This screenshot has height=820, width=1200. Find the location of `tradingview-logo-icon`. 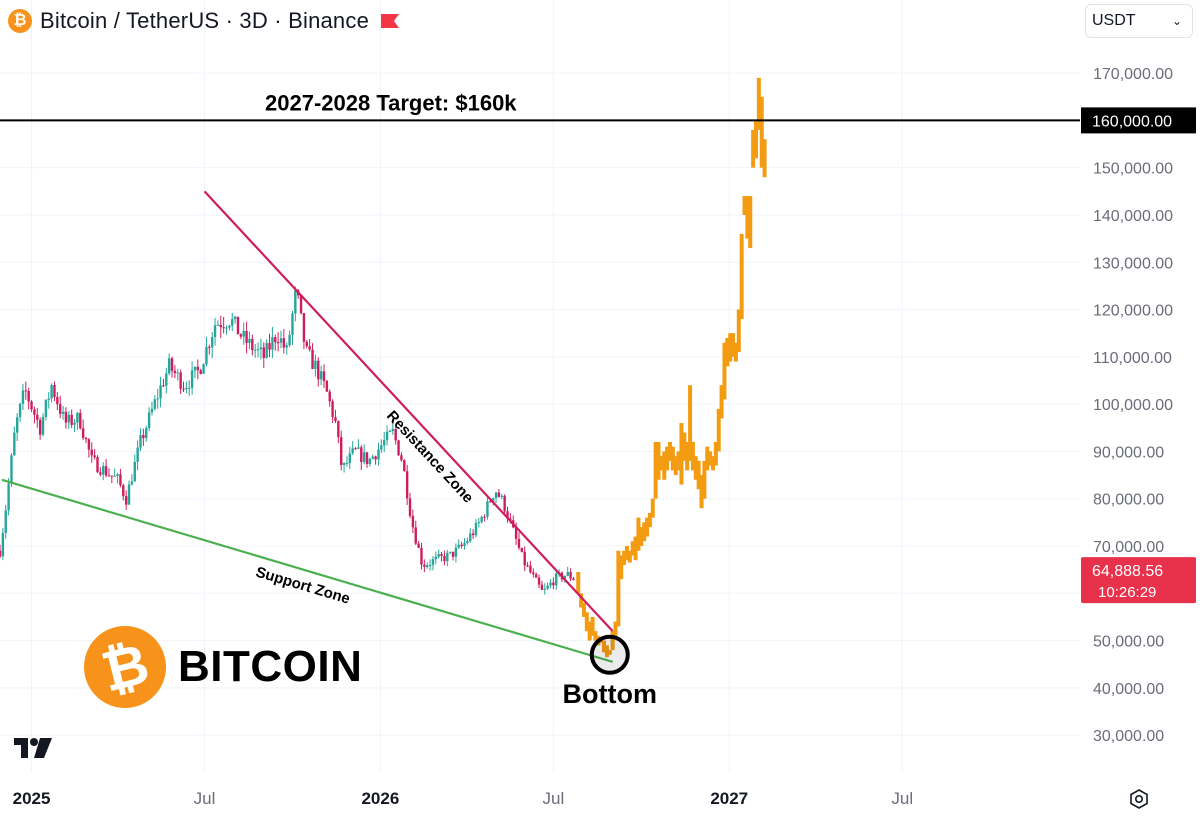

tradingview-logo-icon is located at coordinates (37, 748).